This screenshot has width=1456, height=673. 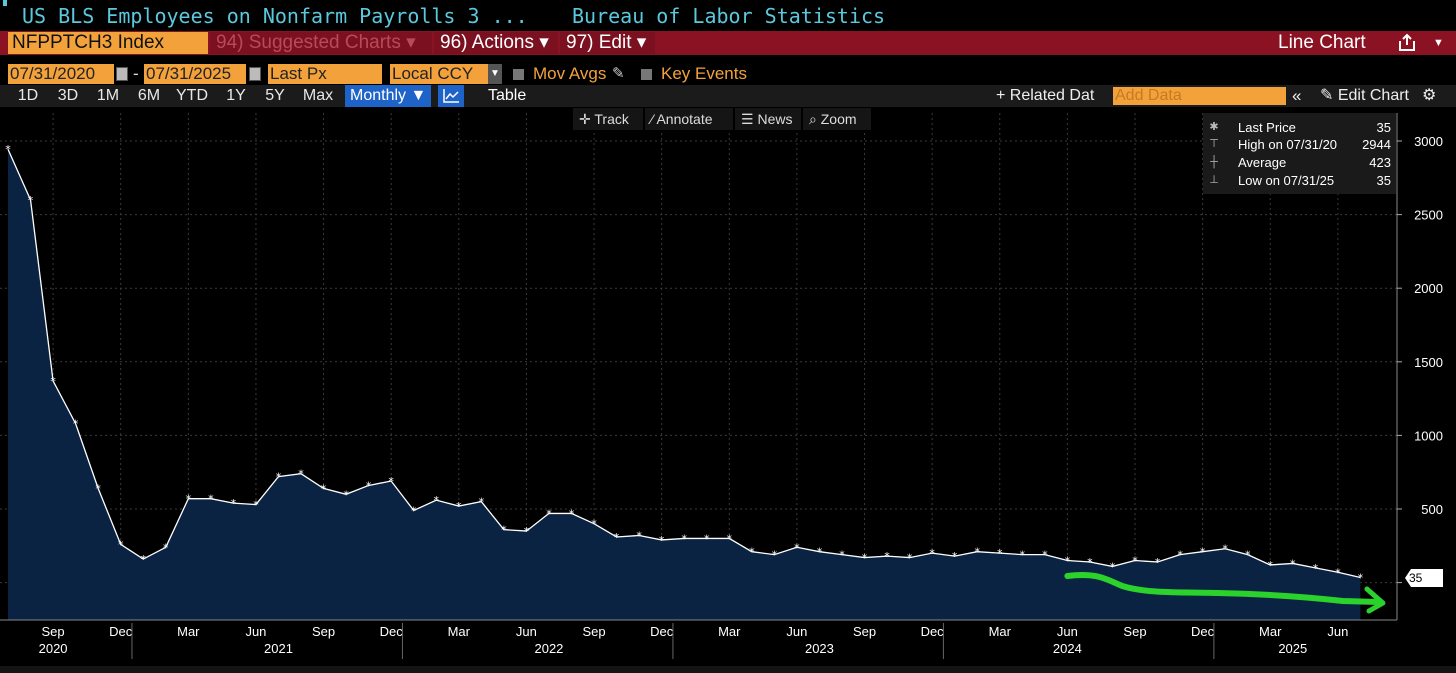 What do you see at coordinates (68, 95) in the screenshot?
I see `range-3d: 3D` at bounding box center [68, 95].